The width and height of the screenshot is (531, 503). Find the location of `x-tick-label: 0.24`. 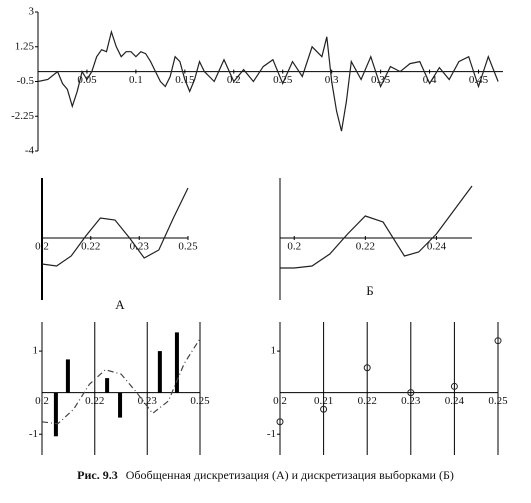

x-tick-label: 0.24 is located at coordinates (437, 247).